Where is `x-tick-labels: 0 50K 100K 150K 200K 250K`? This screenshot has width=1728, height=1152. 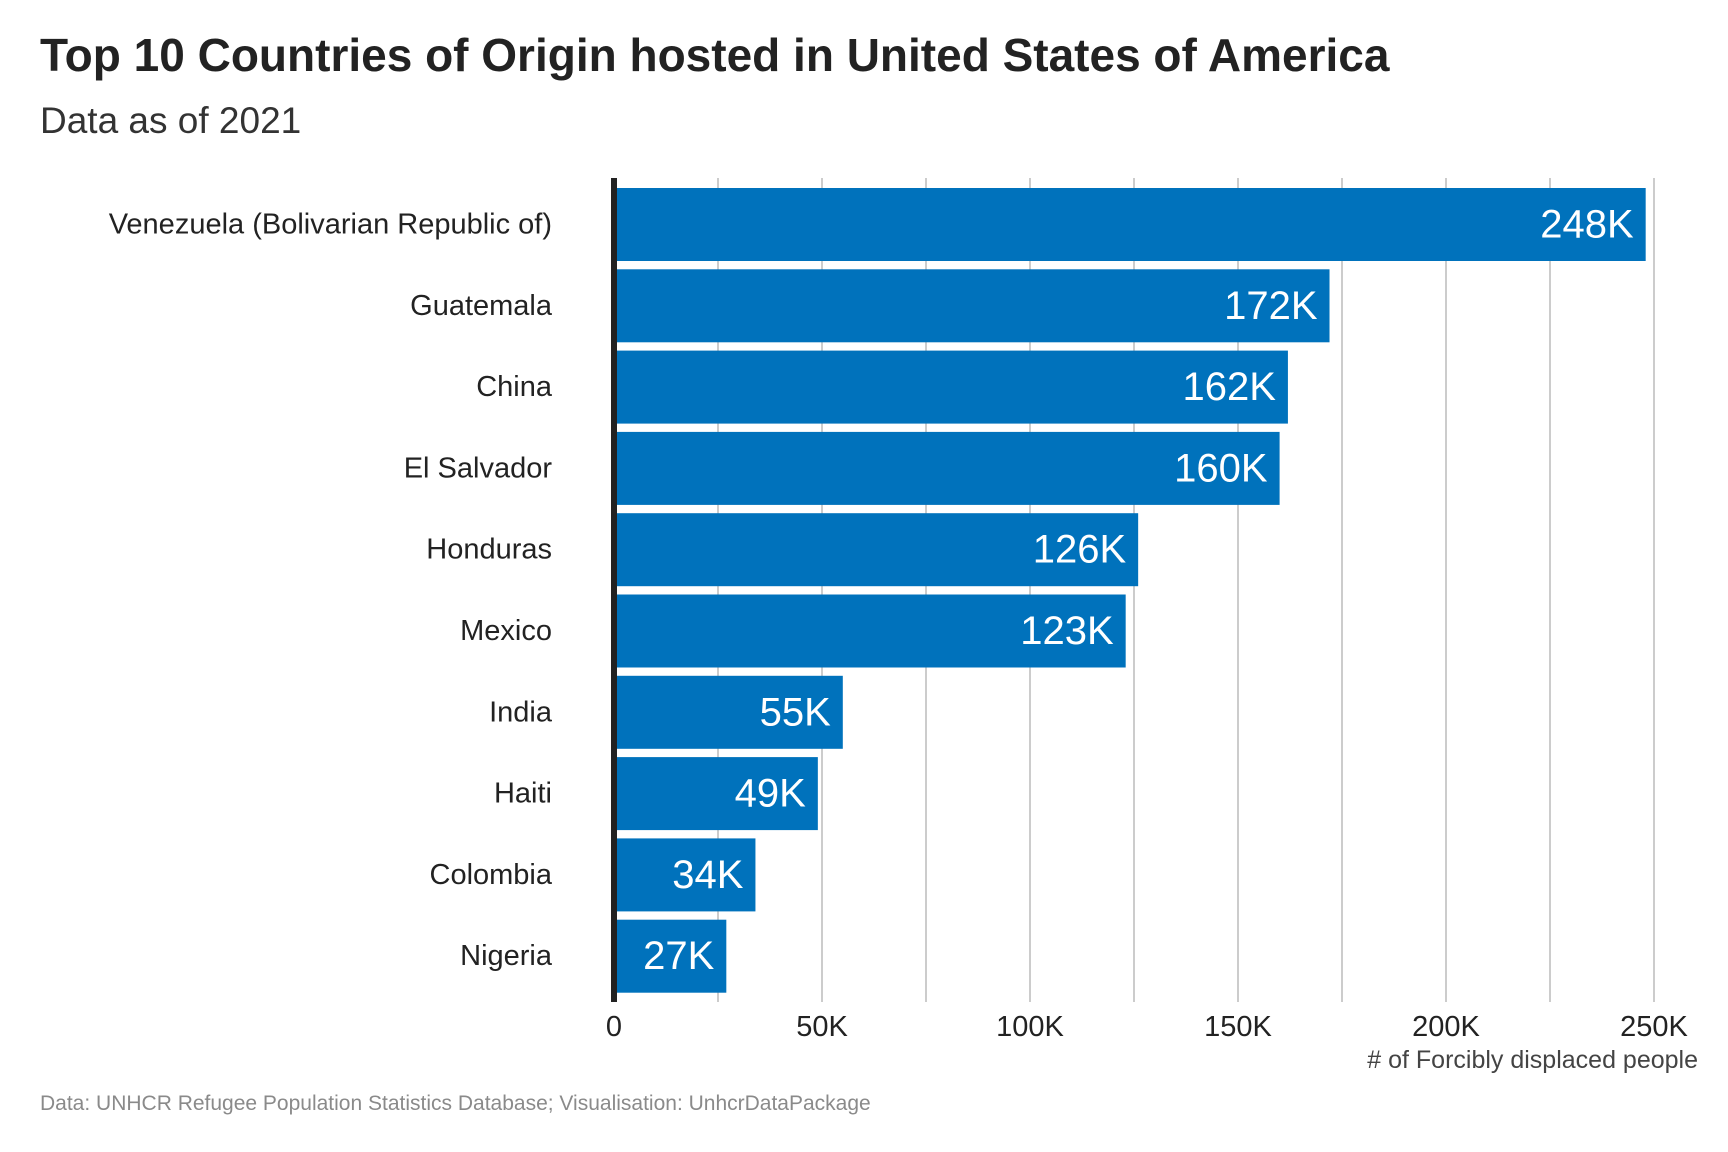 x-tick-labels: 0 50K 100K 150K 200K 250K is located at coordinates (1147, 1027).